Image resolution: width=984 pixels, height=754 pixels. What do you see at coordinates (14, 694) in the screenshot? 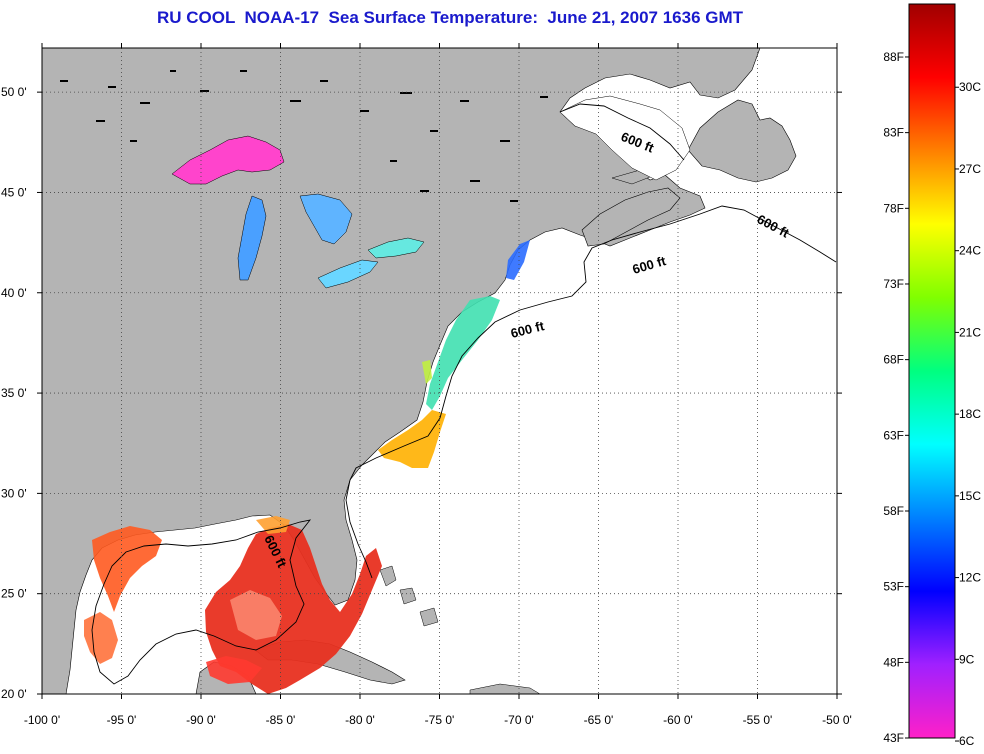
I see `lat-tick-label: 20 0'` at bounding box center [14, 694].